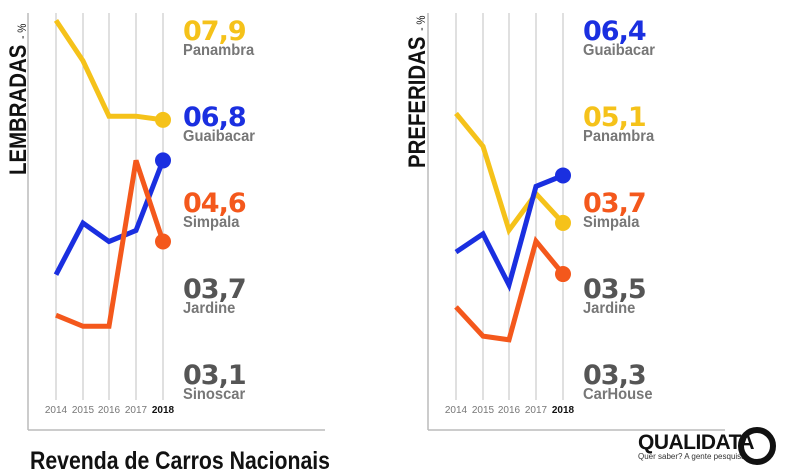 This screenshot has width=800, height=476. Describe the element at coordinates (417, 91) in the screenshot. I see `right-y-label: PREFERIDAS - %` at that location.